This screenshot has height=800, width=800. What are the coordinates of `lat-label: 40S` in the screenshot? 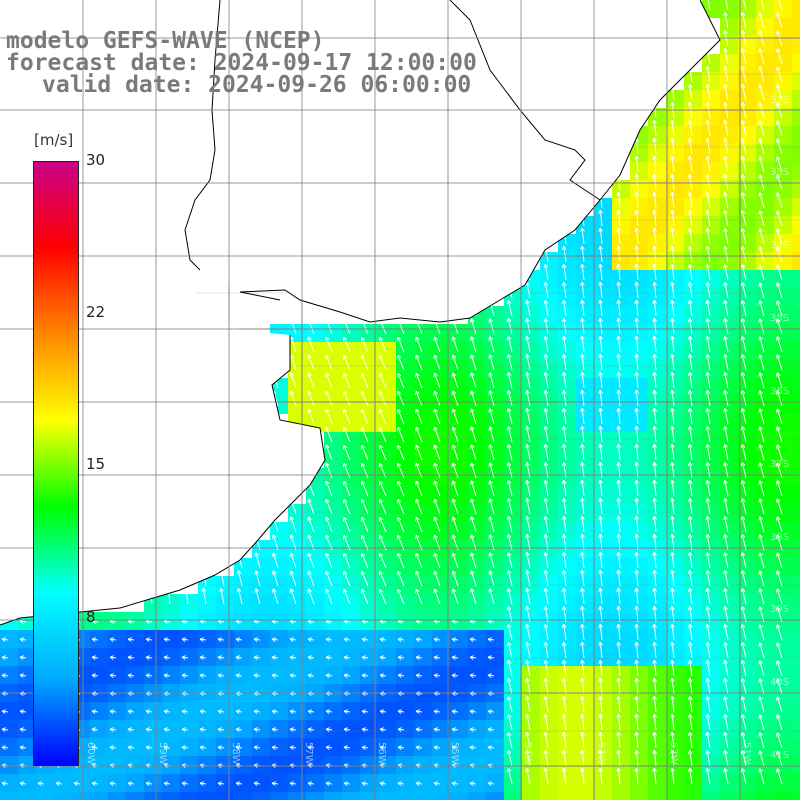 It's located at (780, 682).